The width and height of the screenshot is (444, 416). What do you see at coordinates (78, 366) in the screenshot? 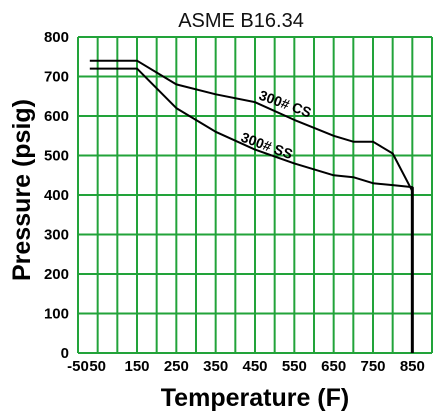
I see `x-tick-label: -50` at bounding box center [78, 366].